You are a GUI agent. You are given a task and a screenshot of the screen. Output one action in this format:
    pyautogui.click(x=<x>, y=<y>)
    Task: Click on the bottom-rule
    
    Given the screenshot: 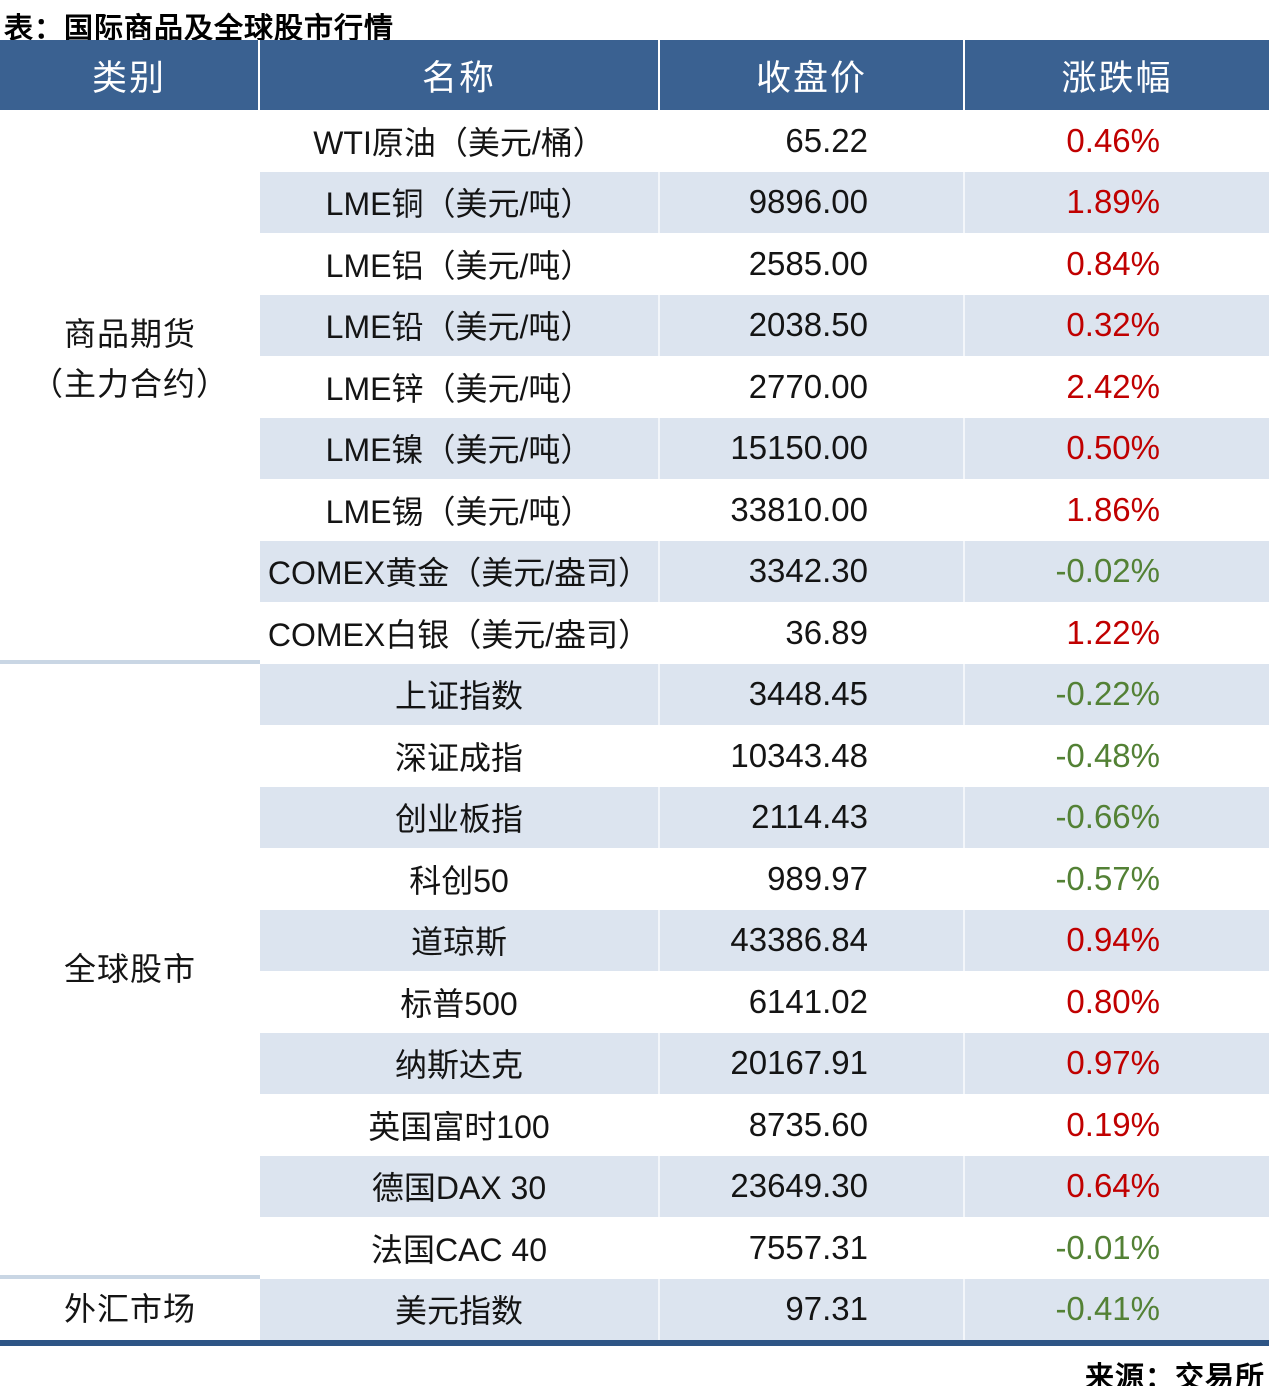 What is the action you would take?
    pyautogui.click(x=634, y=1343)
    